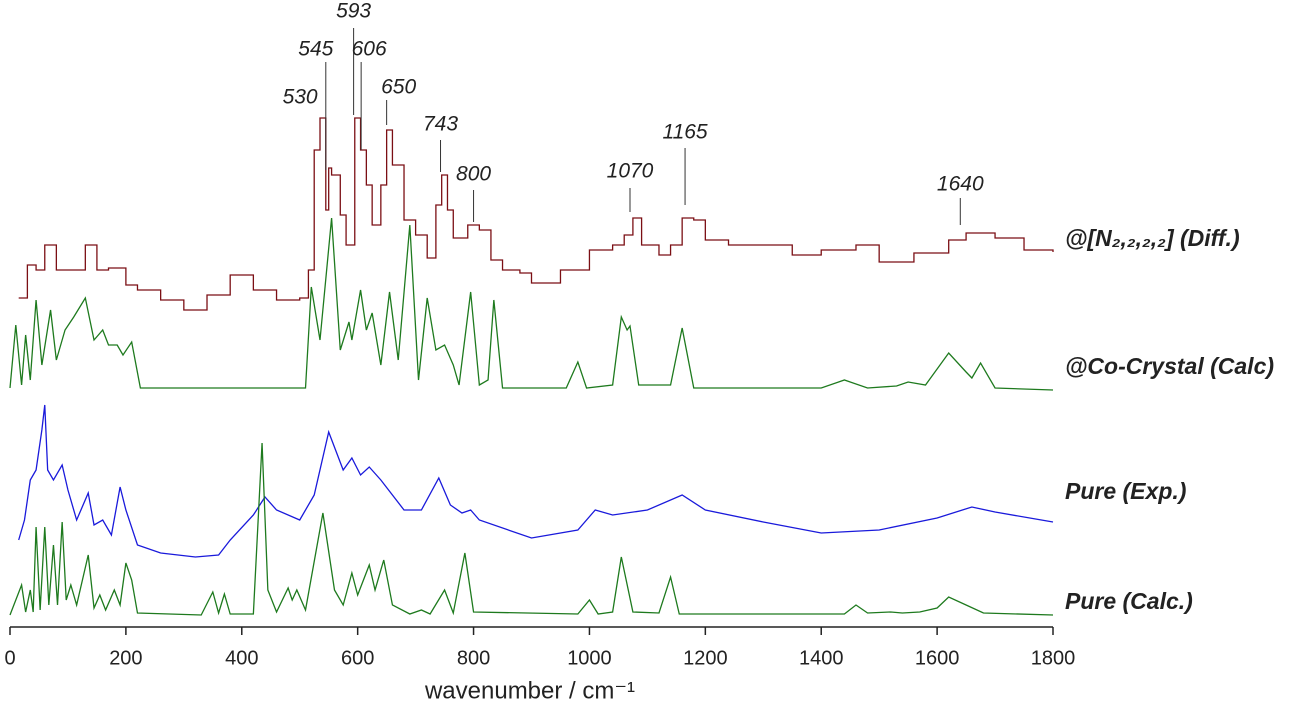 The height and width of the screenshot is (713, 1305). What do you see at coordinates (1152, 238) in the screenshot?
I see `series-label: @[N₂,₂,₂,₂] (Diff.)` at bounding box center [1152, 238].